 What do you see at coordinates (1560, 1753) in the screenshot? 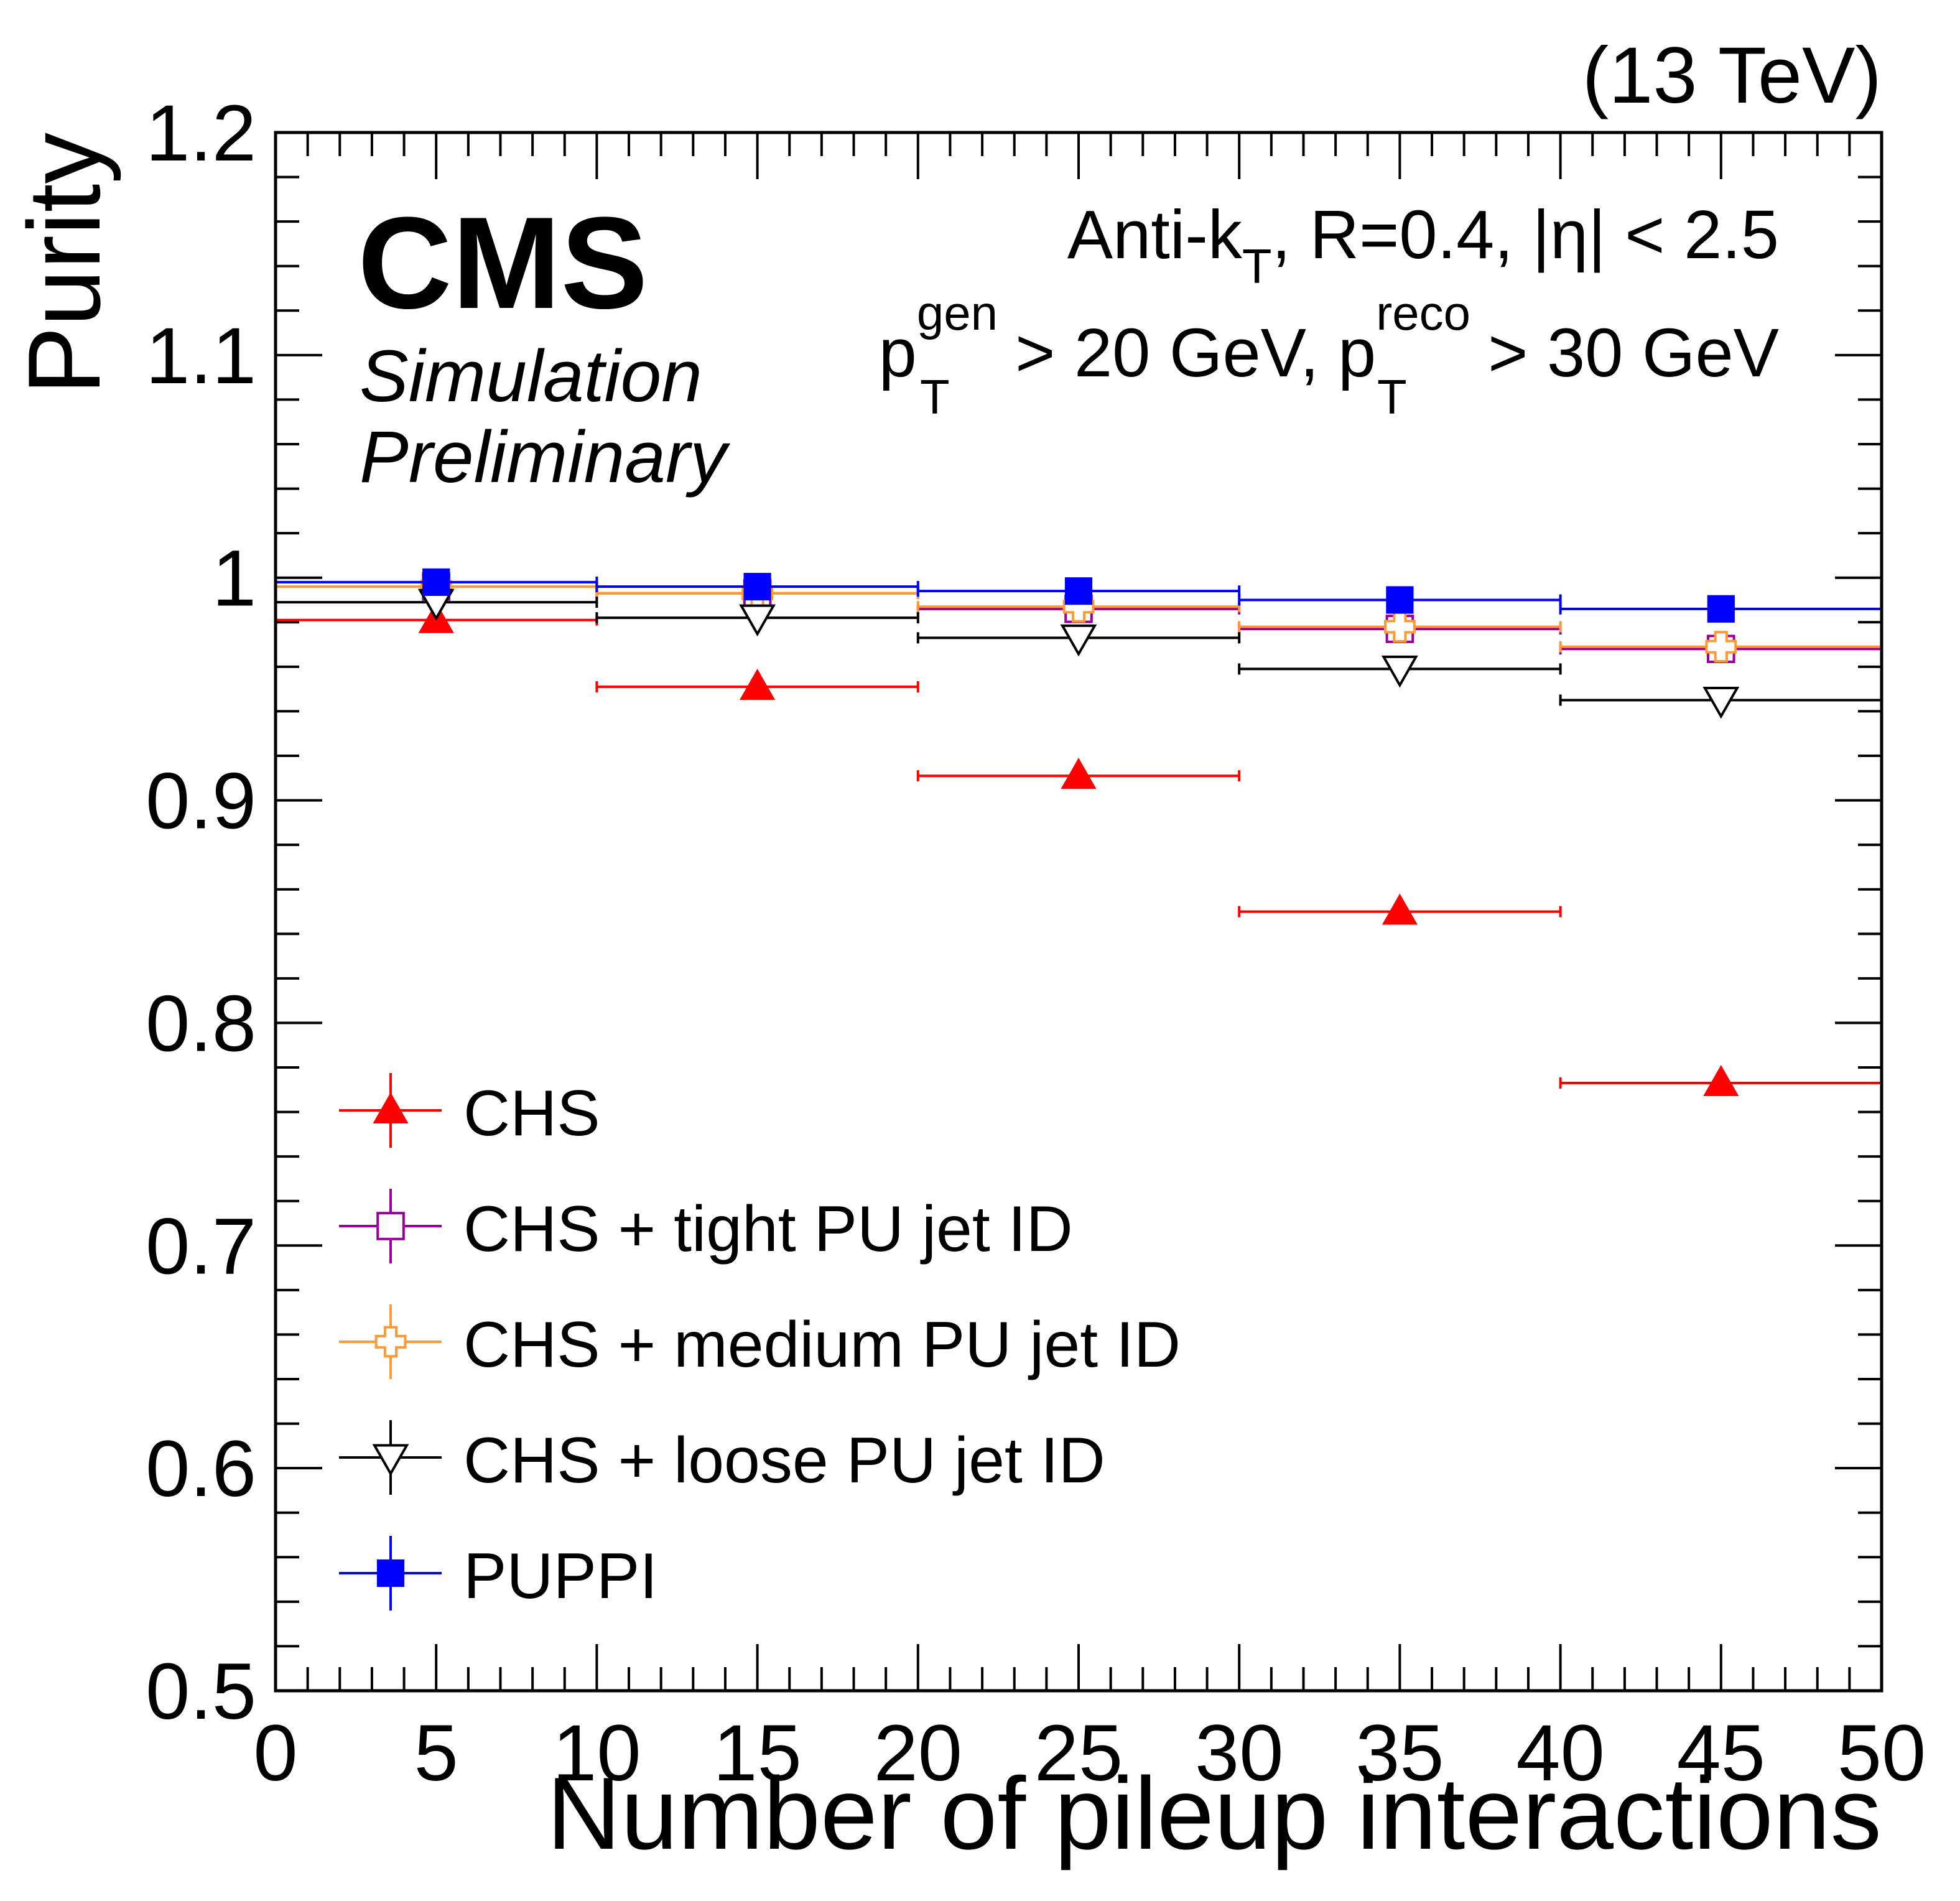
I see `x-tick-label: 40` at bounding box center [1560, 1753].